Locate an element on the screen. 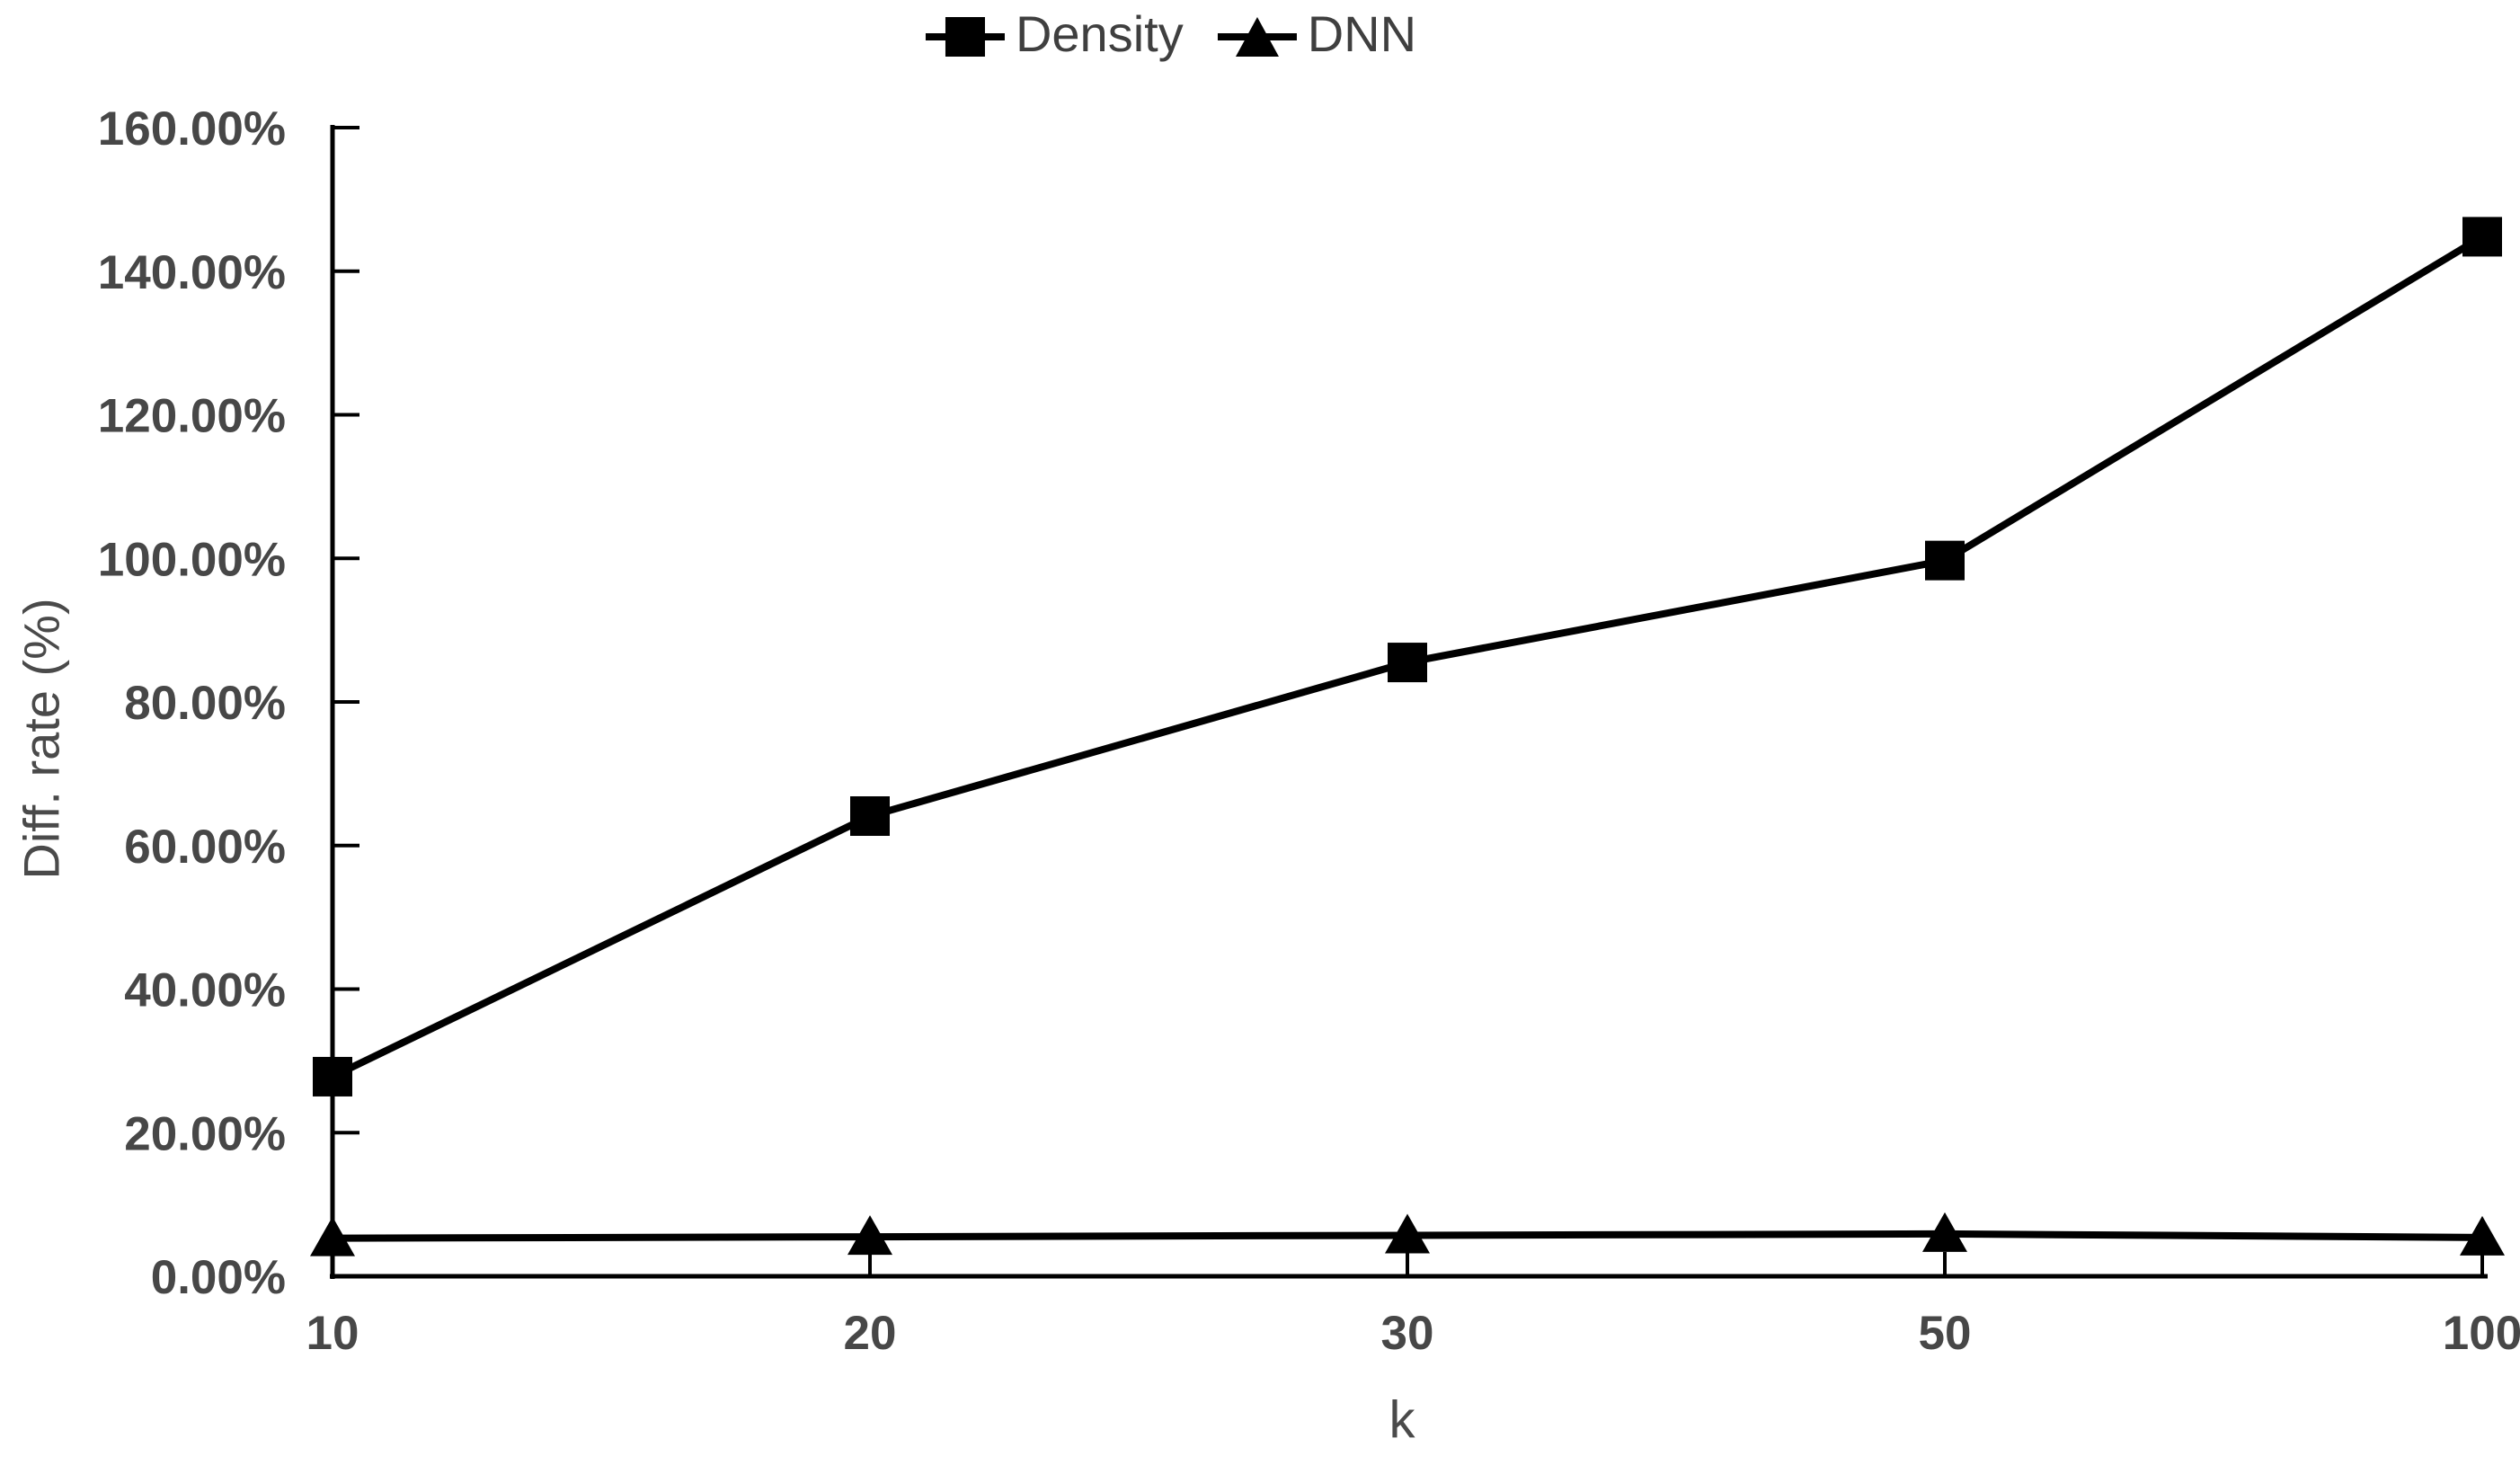  y-tick-label: 100.00% is located at coordinates (192, 559).